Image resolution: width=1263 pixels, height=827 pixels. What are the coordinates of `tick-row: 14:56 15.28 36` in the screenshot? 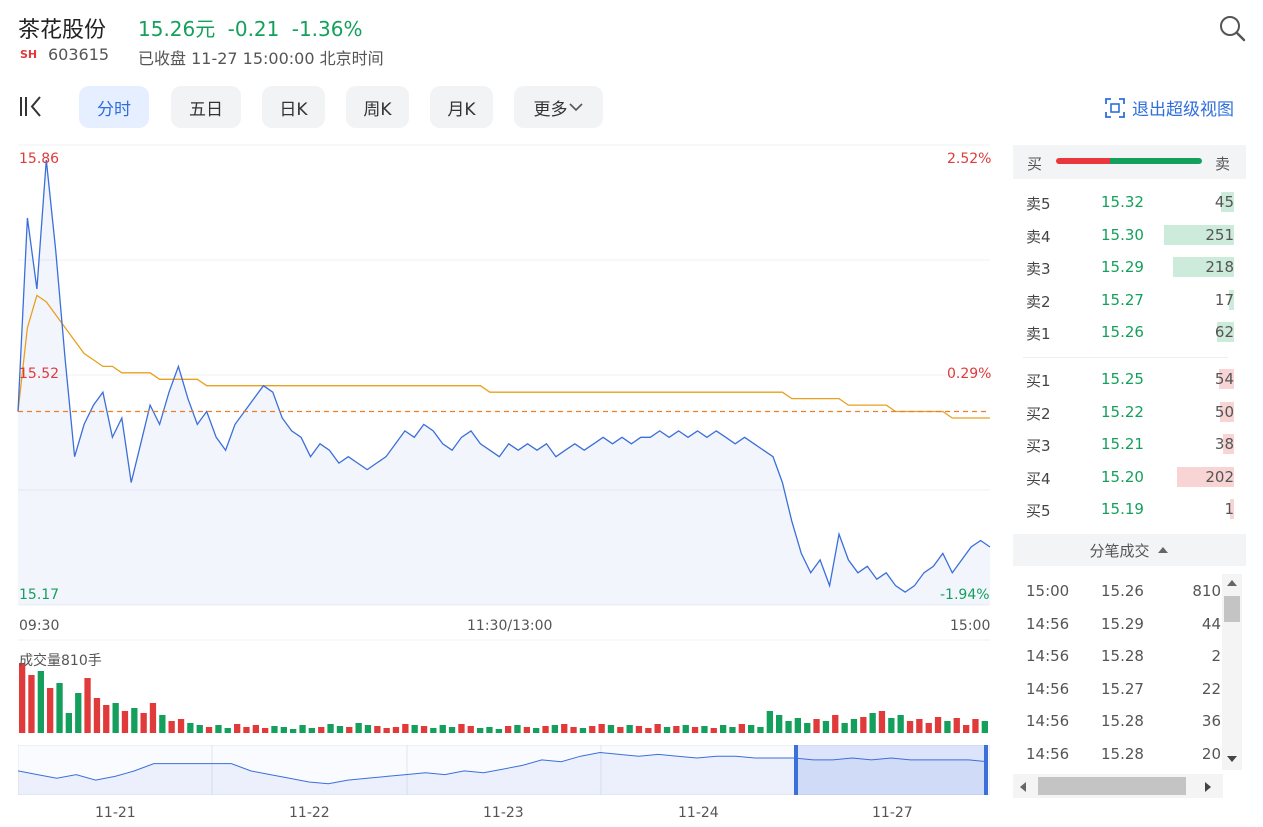 It's located at (1117, 721).